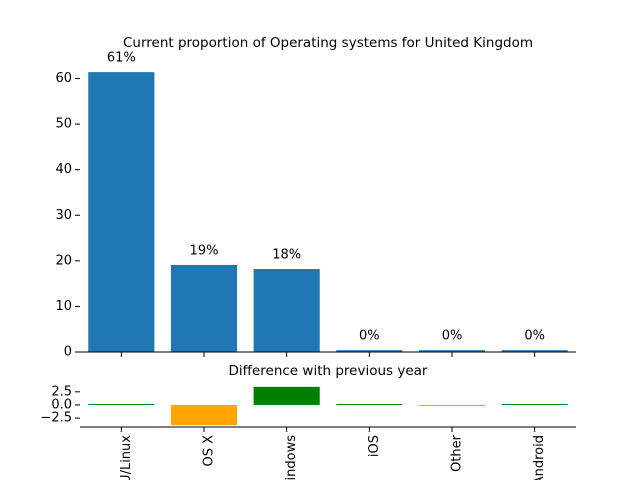 This screenshot has width=640, height=480. What do you see at coordinates (286, 255) in the screenshot?
I see `data-label: 18%` at bounding box center [286, 255].